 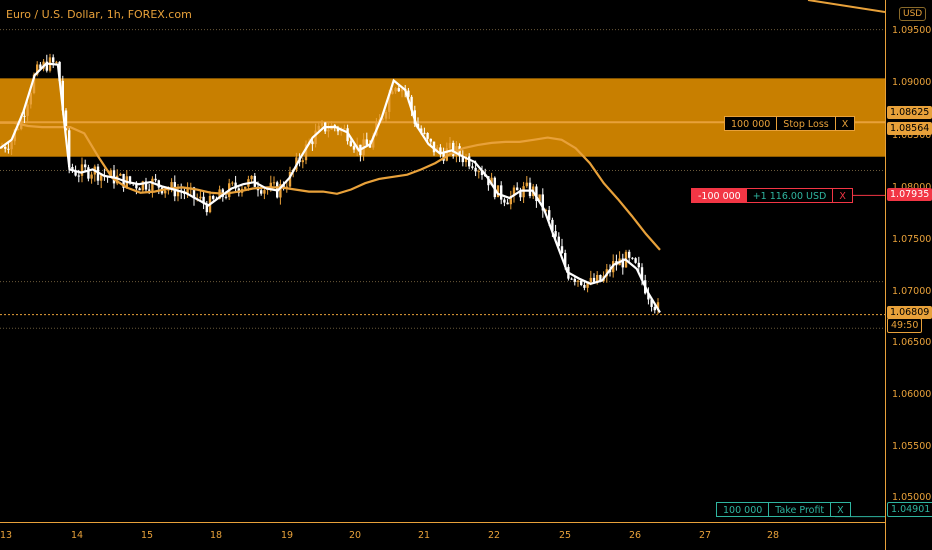 What do you see at coordinates (751, 124) in the screenshot?
I see `stop-loss-qty: 100 000` at bounding box center [751, 124].